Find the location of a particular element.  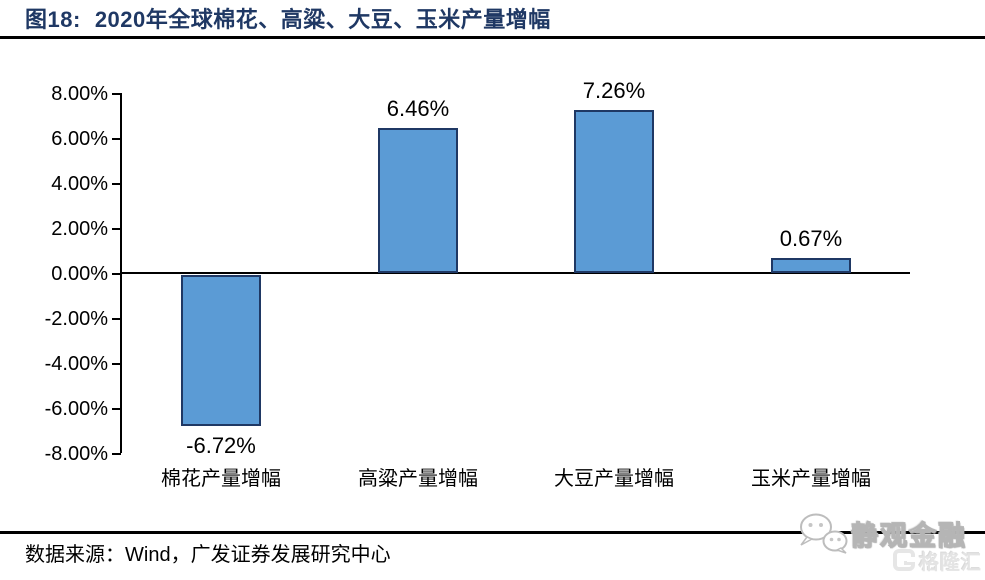

bar-value-label: 6.46% is located at coordinates (418, 109).